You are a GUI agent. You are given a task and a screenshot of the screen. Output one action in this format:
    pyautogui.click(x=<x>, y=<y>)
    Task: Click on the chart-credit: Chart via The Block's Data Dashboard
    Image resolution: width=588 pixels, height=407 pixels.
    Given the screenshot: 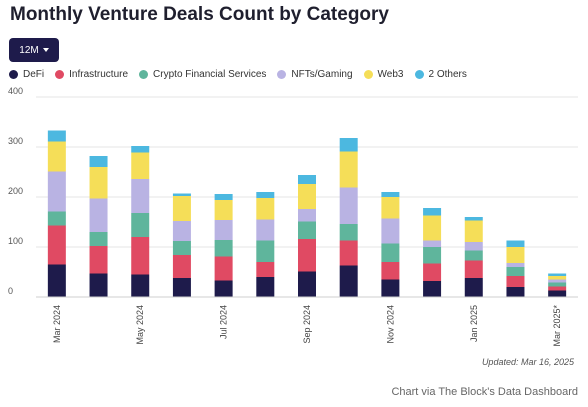 What is the action you would take?
    pyautogui.click(x=484, y=392)
    